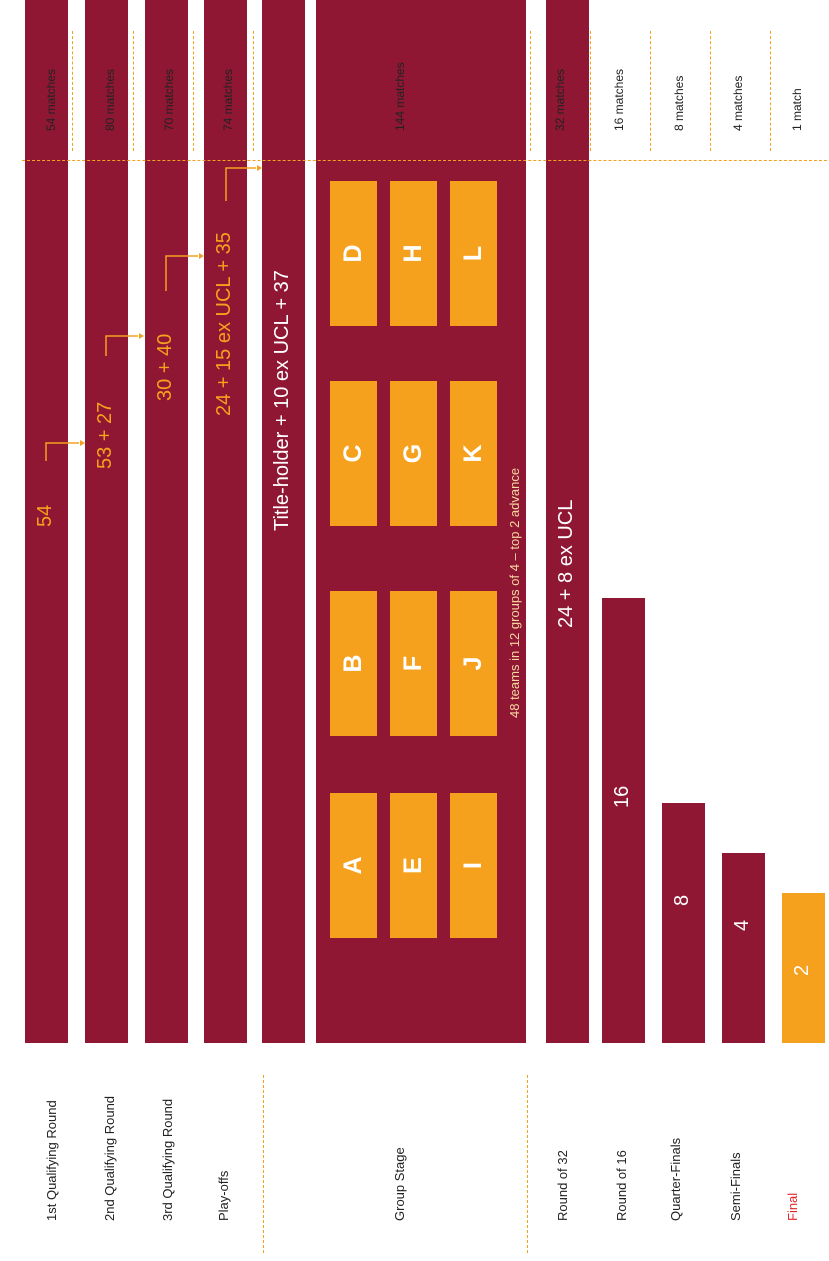 The height and width of the screenshot is (1261, 829). What do you see at coordinates (240, 184) in the screenshot?
I see `connector-playoffs-groups` at bounding box center [240, 184].